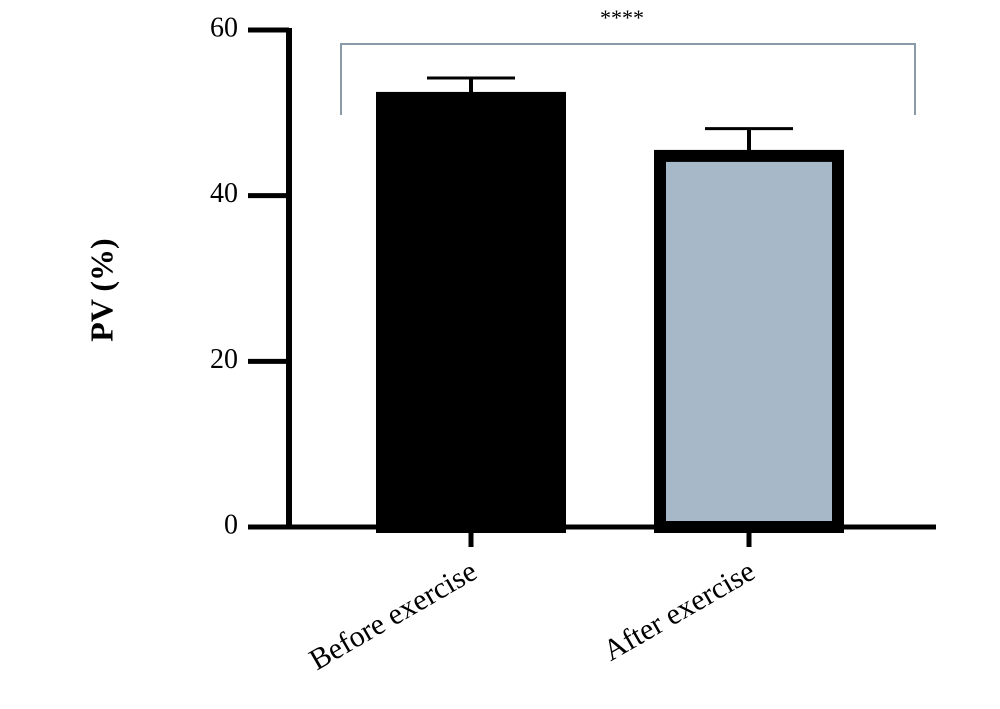  Describe the element at coordinates (224, 359) in the screenshot. I see `y-tick-label: 20` at that location.